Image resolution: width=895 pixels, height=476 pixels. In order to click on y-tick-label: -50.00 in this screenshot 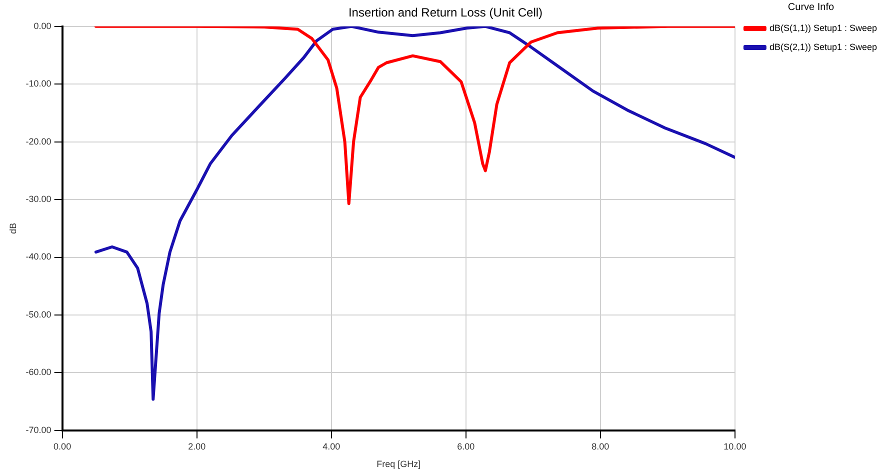, I will do `click(39, 314)`.